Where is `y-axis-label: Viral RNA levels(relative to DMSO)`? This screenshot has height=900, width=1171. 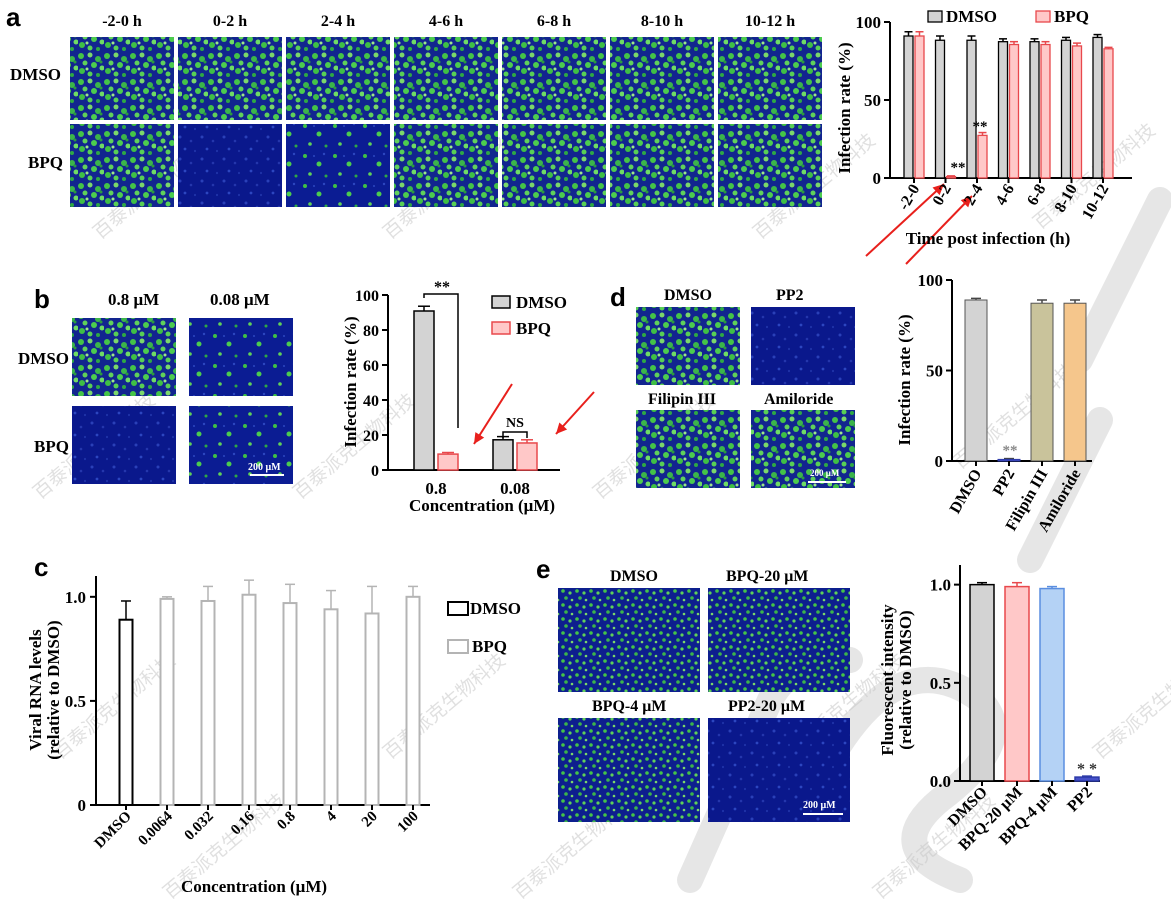 y-axis-label: Viral RNA levels(relative to DMSO) is located at coordinates (44, 689).